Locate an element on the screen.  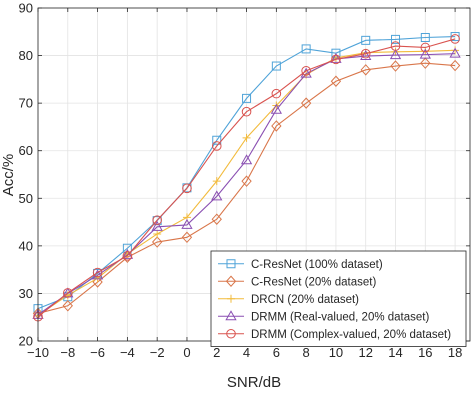
legend-box is located at coordinates (338, 298).